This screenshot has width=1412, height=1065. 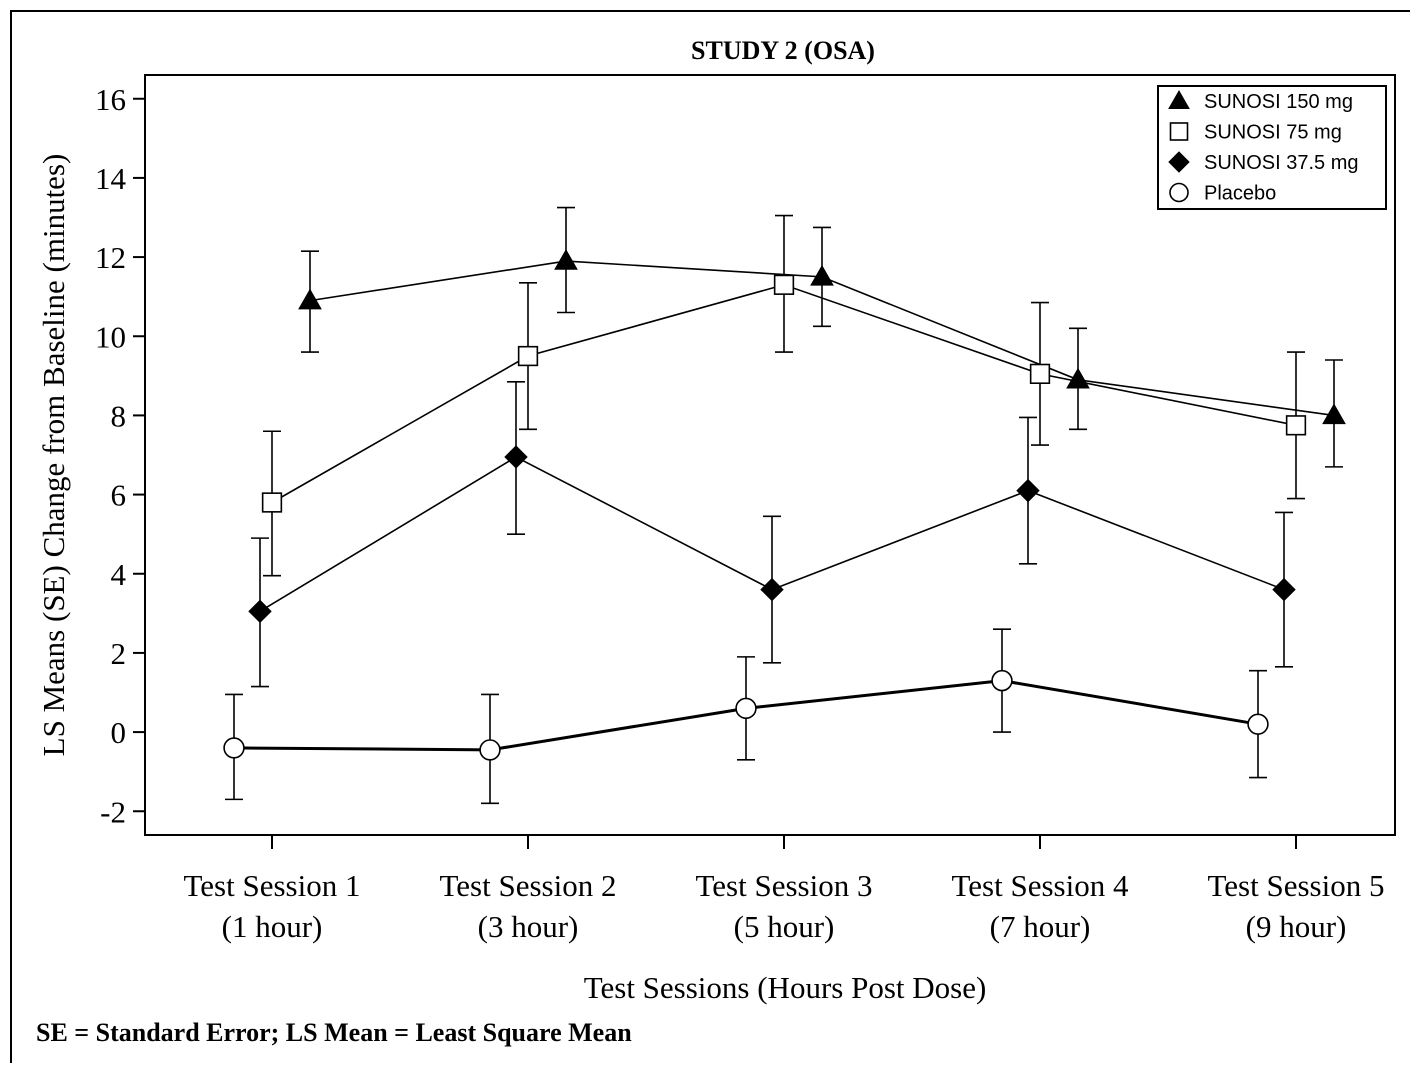 I want to click on x-tick-label: Test Session 5, so click(x=1296, y=885).